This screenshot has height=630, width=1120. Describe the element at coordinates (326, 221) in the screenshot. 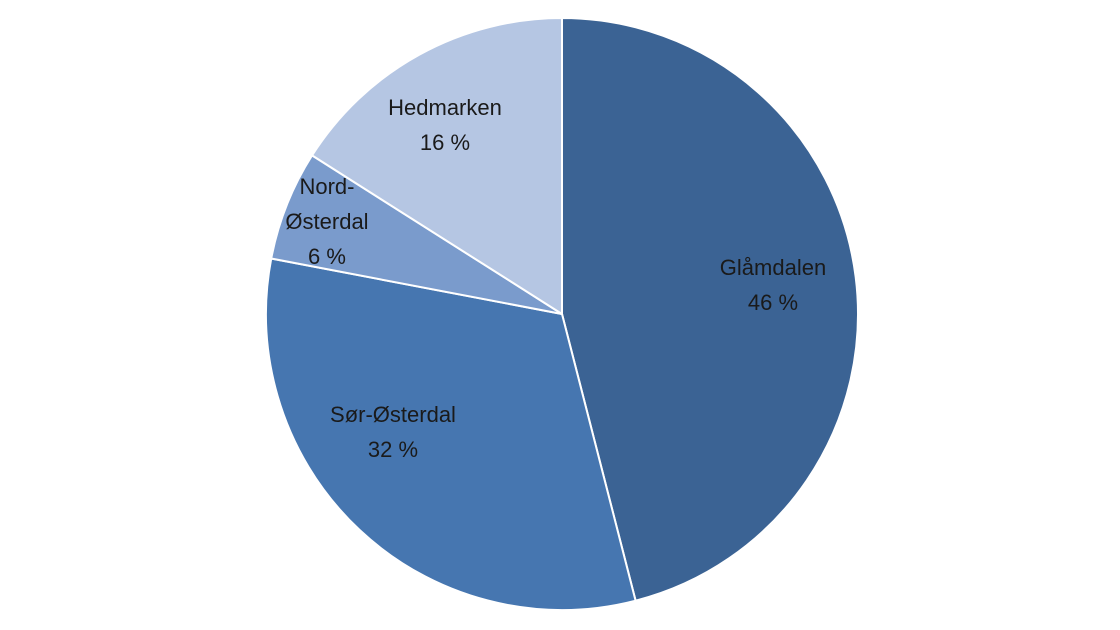

I see `data-label-nord-osterdal: Nord-Østerdal 6 %` at that location.